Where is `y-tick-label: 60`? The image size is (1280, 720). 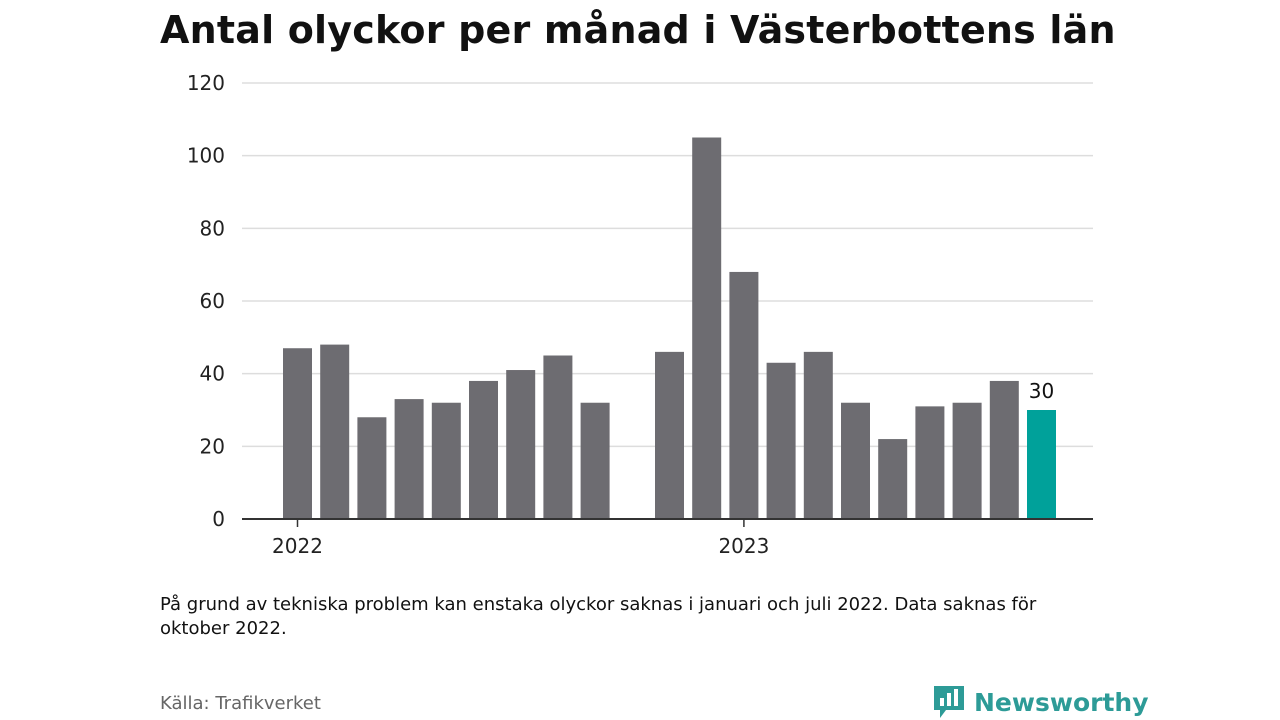 y-tick-label: 60 is located at coordinates (212, 301).